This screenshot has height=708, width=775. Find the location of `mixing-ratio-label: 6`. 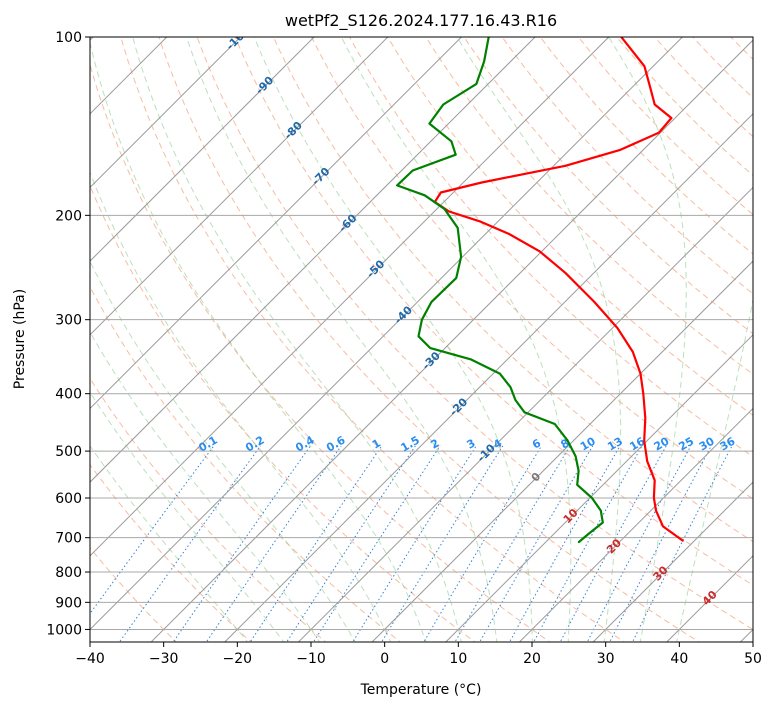

mixing-ratio-label: 6 is located at coordinates (536, 443).